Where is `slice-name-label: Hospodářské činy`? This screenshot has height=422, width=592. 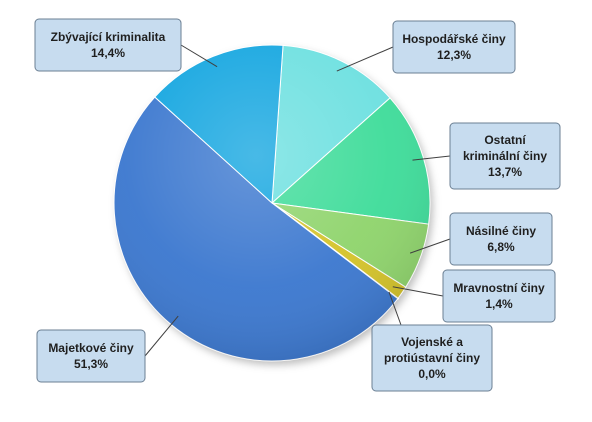
slice-name-label: Hospodářské činy is located at coordinates (454, 39).